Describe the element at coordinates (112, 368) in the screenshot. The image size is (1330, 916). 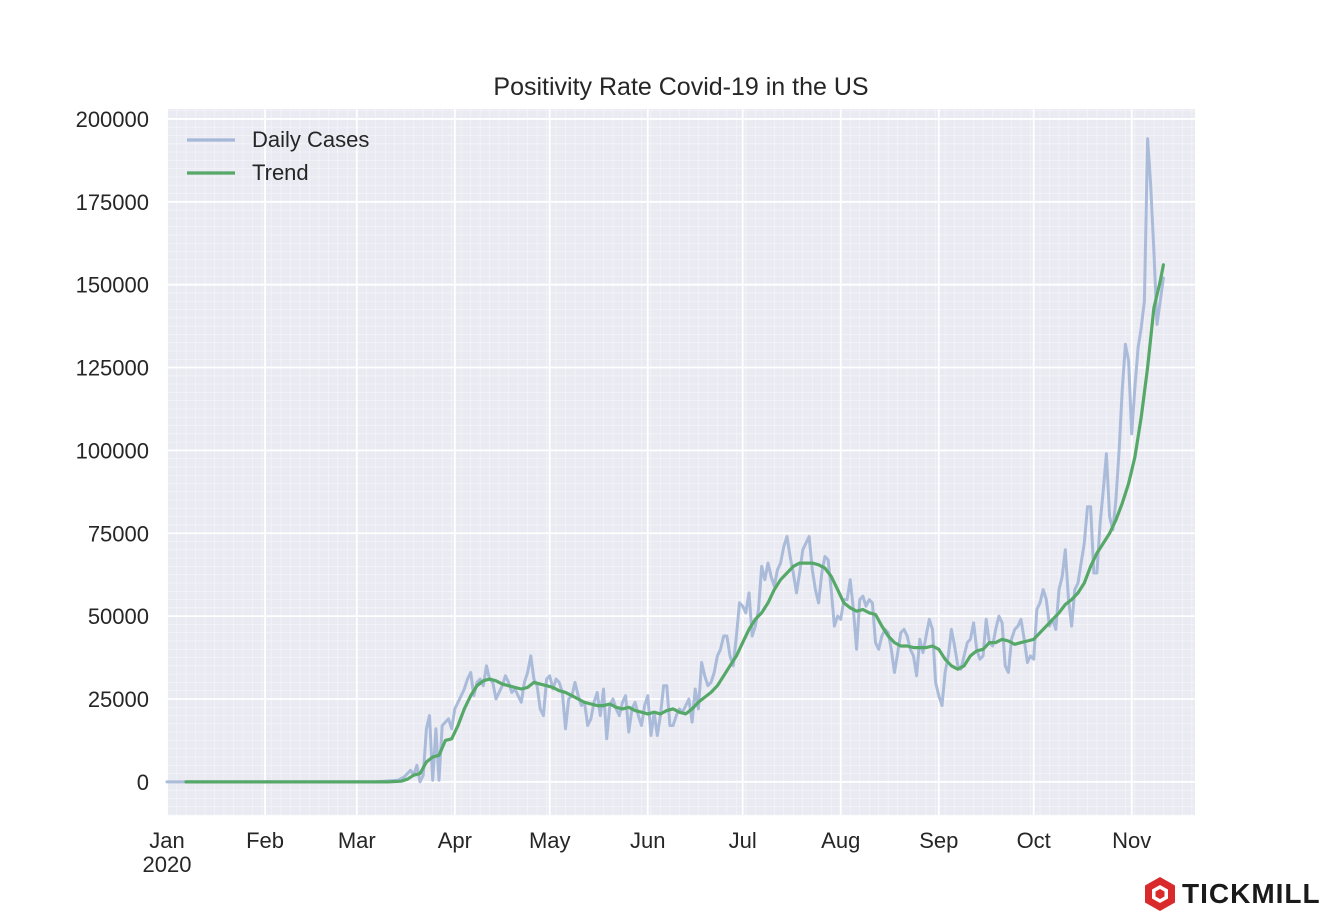
I see `y-tick-label: 125000` at that location.